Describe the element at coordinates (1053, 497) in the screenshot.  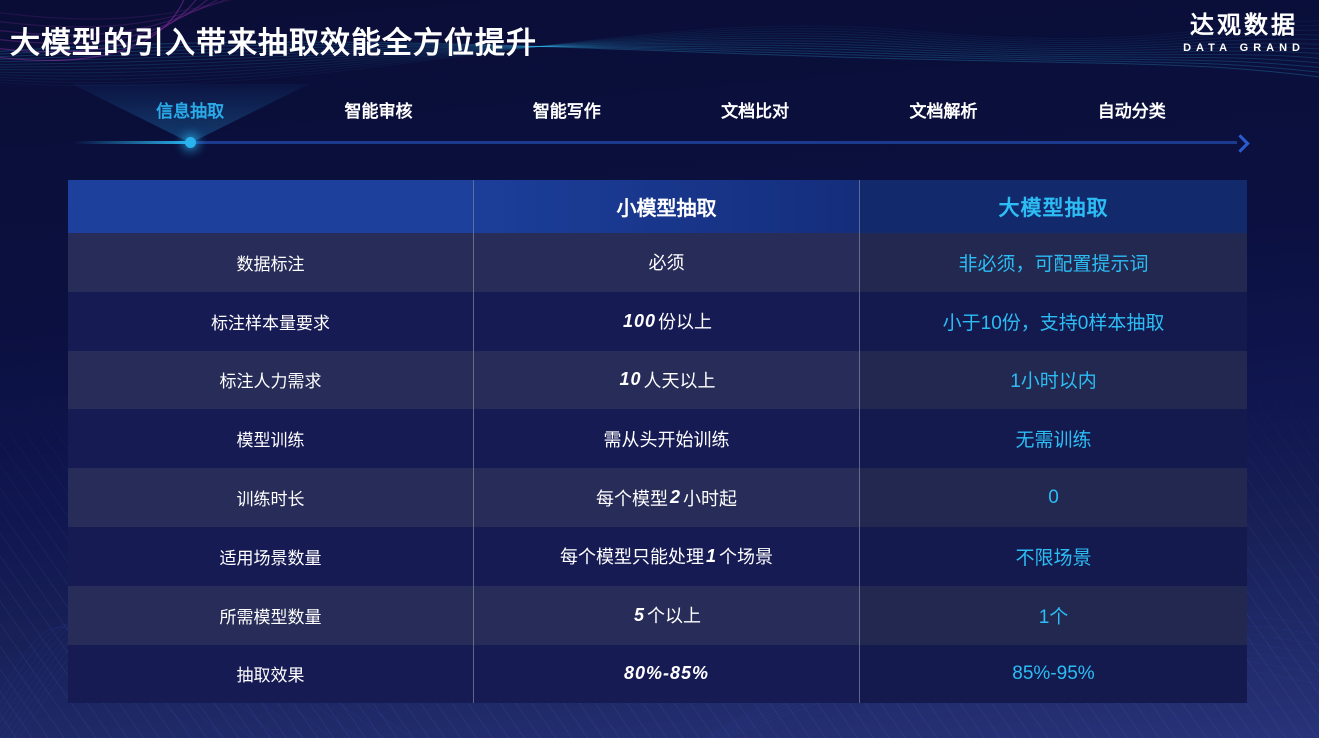
I see `large-model-cell: 0` at that location.